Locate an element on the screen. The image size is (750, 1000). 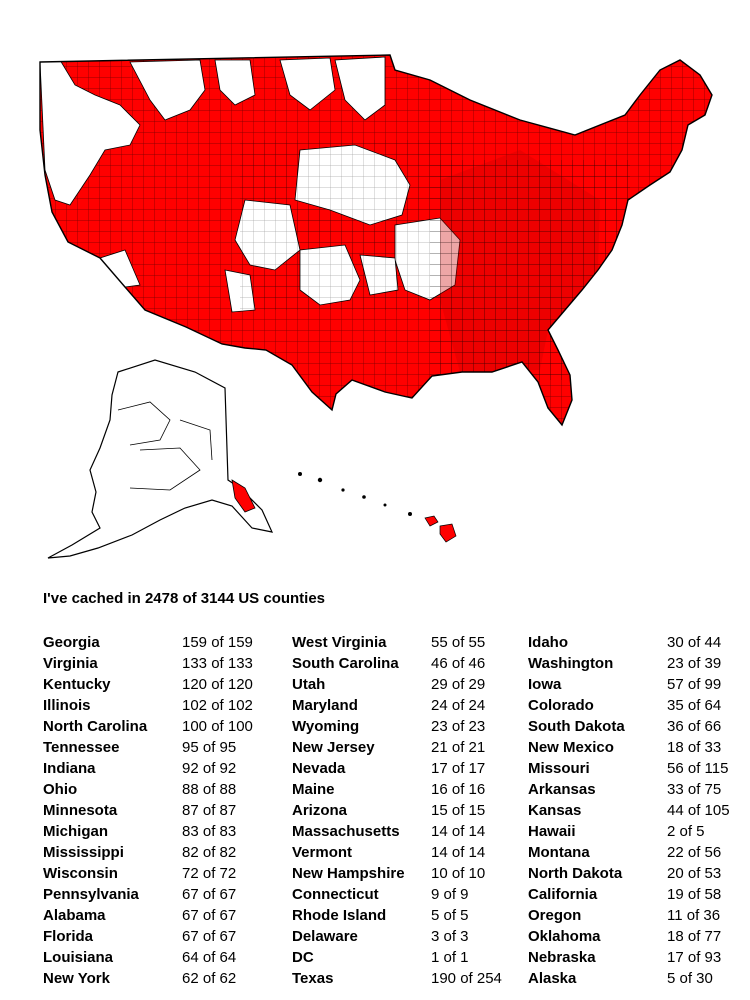
state-name: Nebraska is located at coordinates (562, 957).